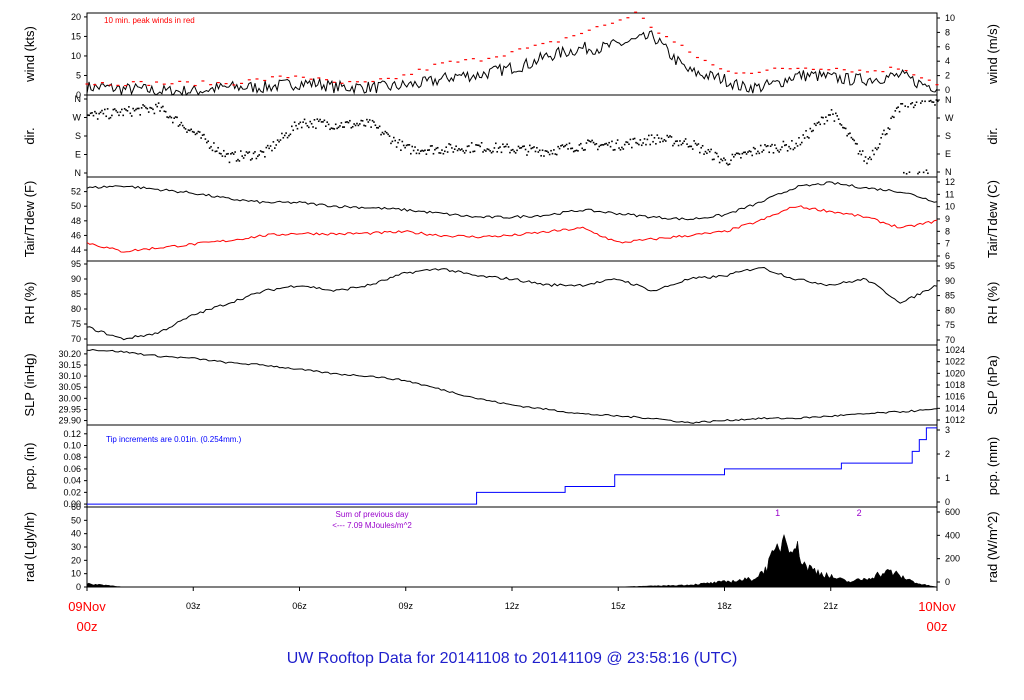 The width and height of the screenshot is (1024, 700). Describe the element at coordinates (947, 502) in the screenshot. I see `pcp-right-tick-label: 0` at that location.